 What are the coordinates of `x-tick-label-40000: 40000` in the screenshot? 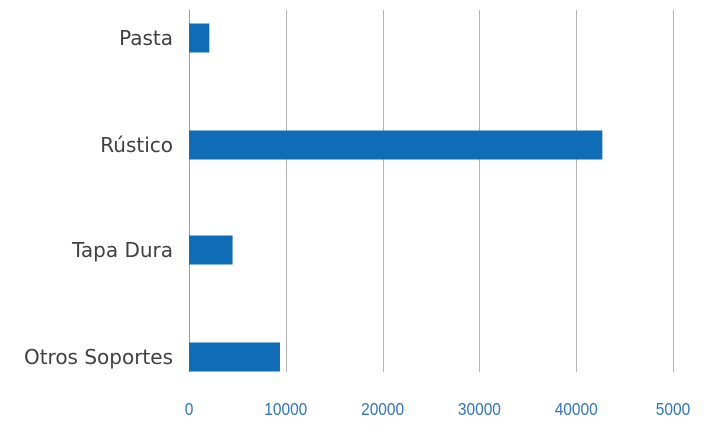 It's located at (576, 409).